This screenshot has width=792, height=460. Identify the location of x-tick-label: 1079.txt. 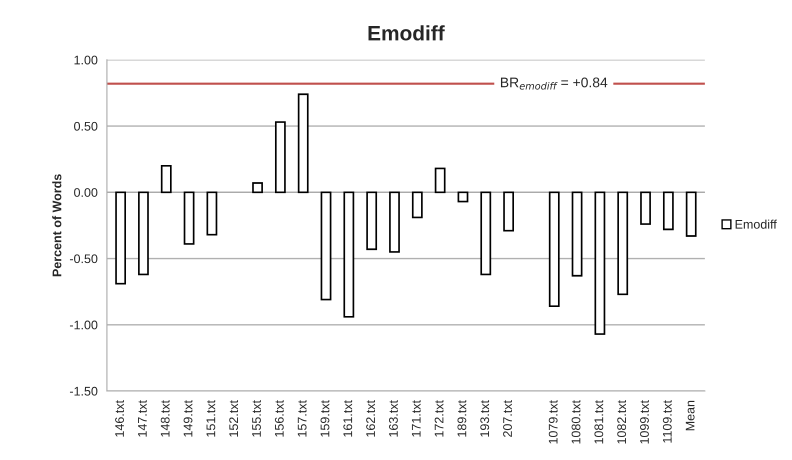
(553, 422).